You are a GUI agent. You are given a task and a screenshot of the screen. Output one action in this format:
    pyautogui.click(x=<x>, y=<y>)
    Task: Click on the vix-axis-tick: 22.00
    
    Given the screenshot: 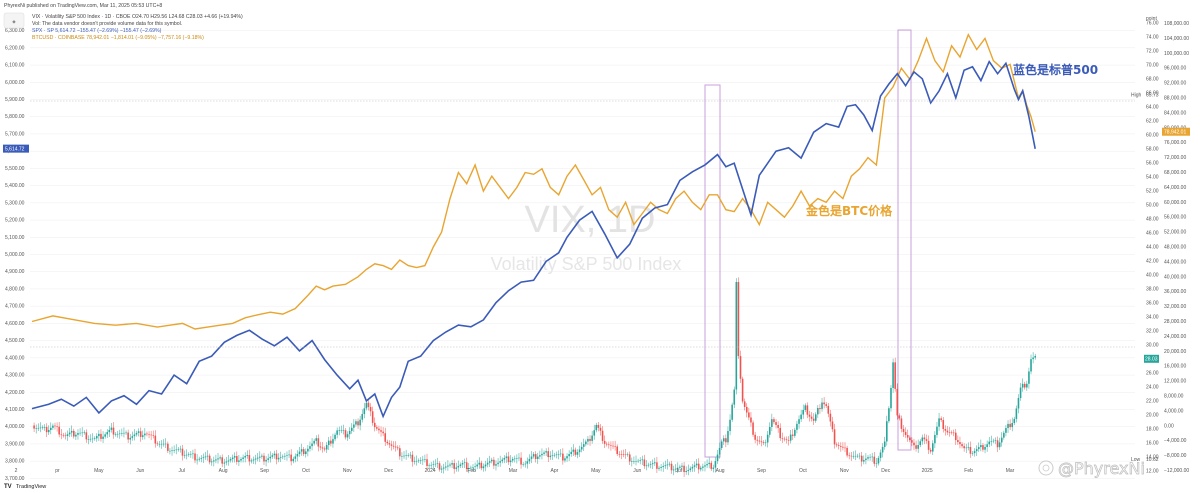 What is the action you would take?
    pyautogui.click(x=1152, y=402)
    